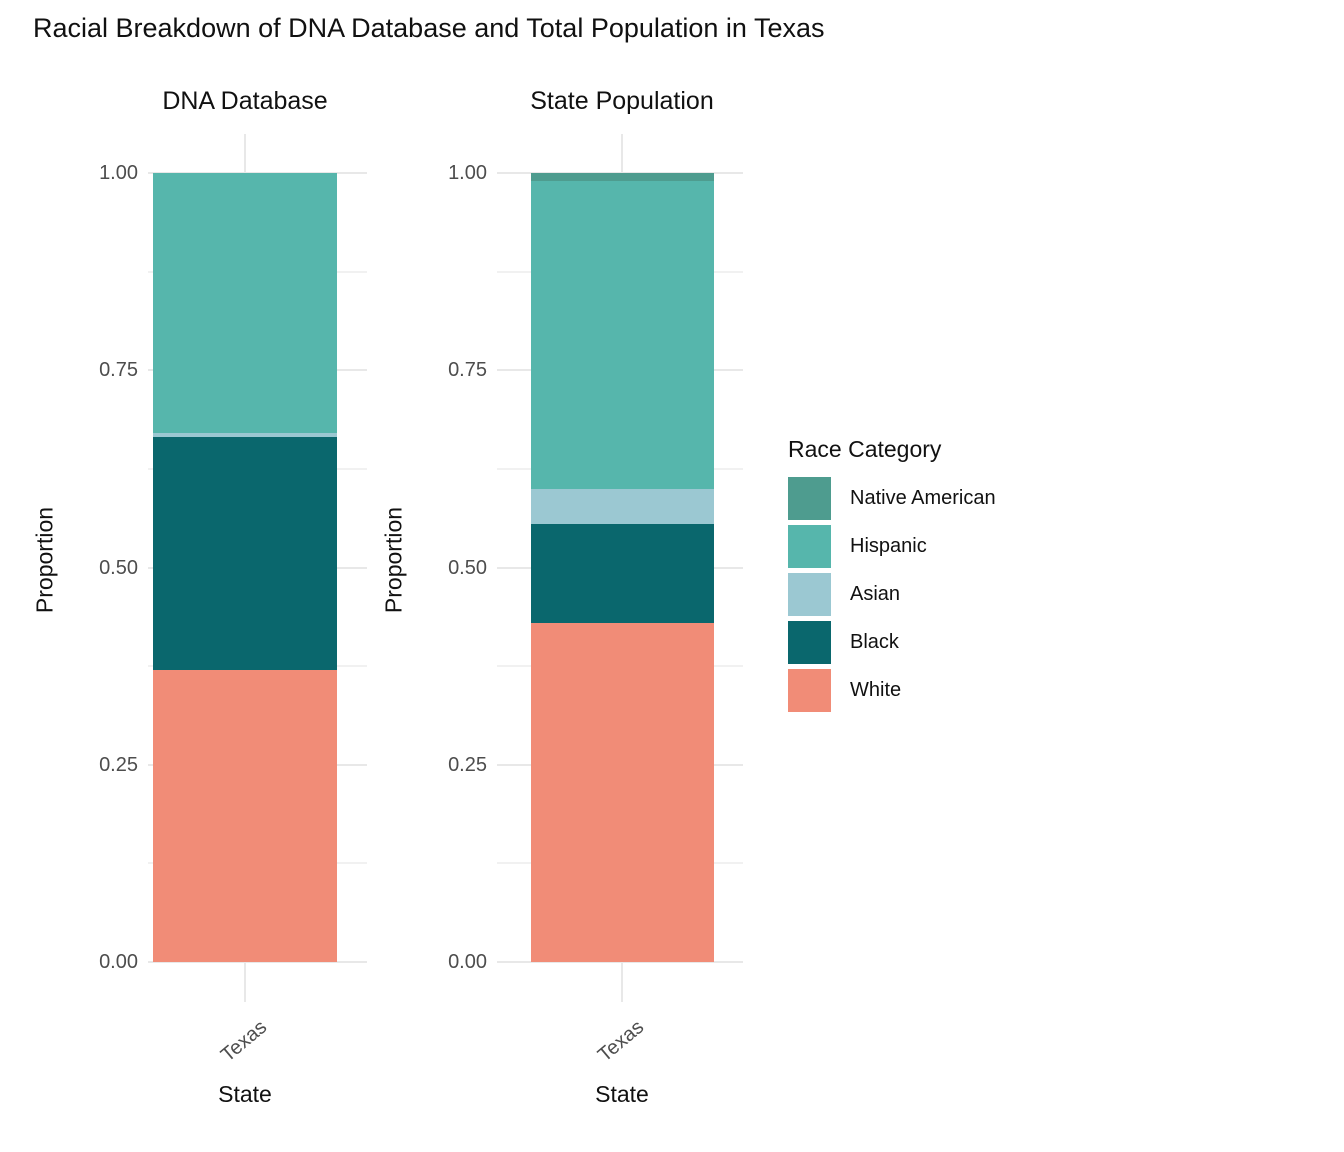 Image resolution: width=1344 pixels, height=1152 pixels. What do you see at coordinates (809, 690) in the screenshot?
I see `legend-swatch-white` at bounding box center [809, 690].